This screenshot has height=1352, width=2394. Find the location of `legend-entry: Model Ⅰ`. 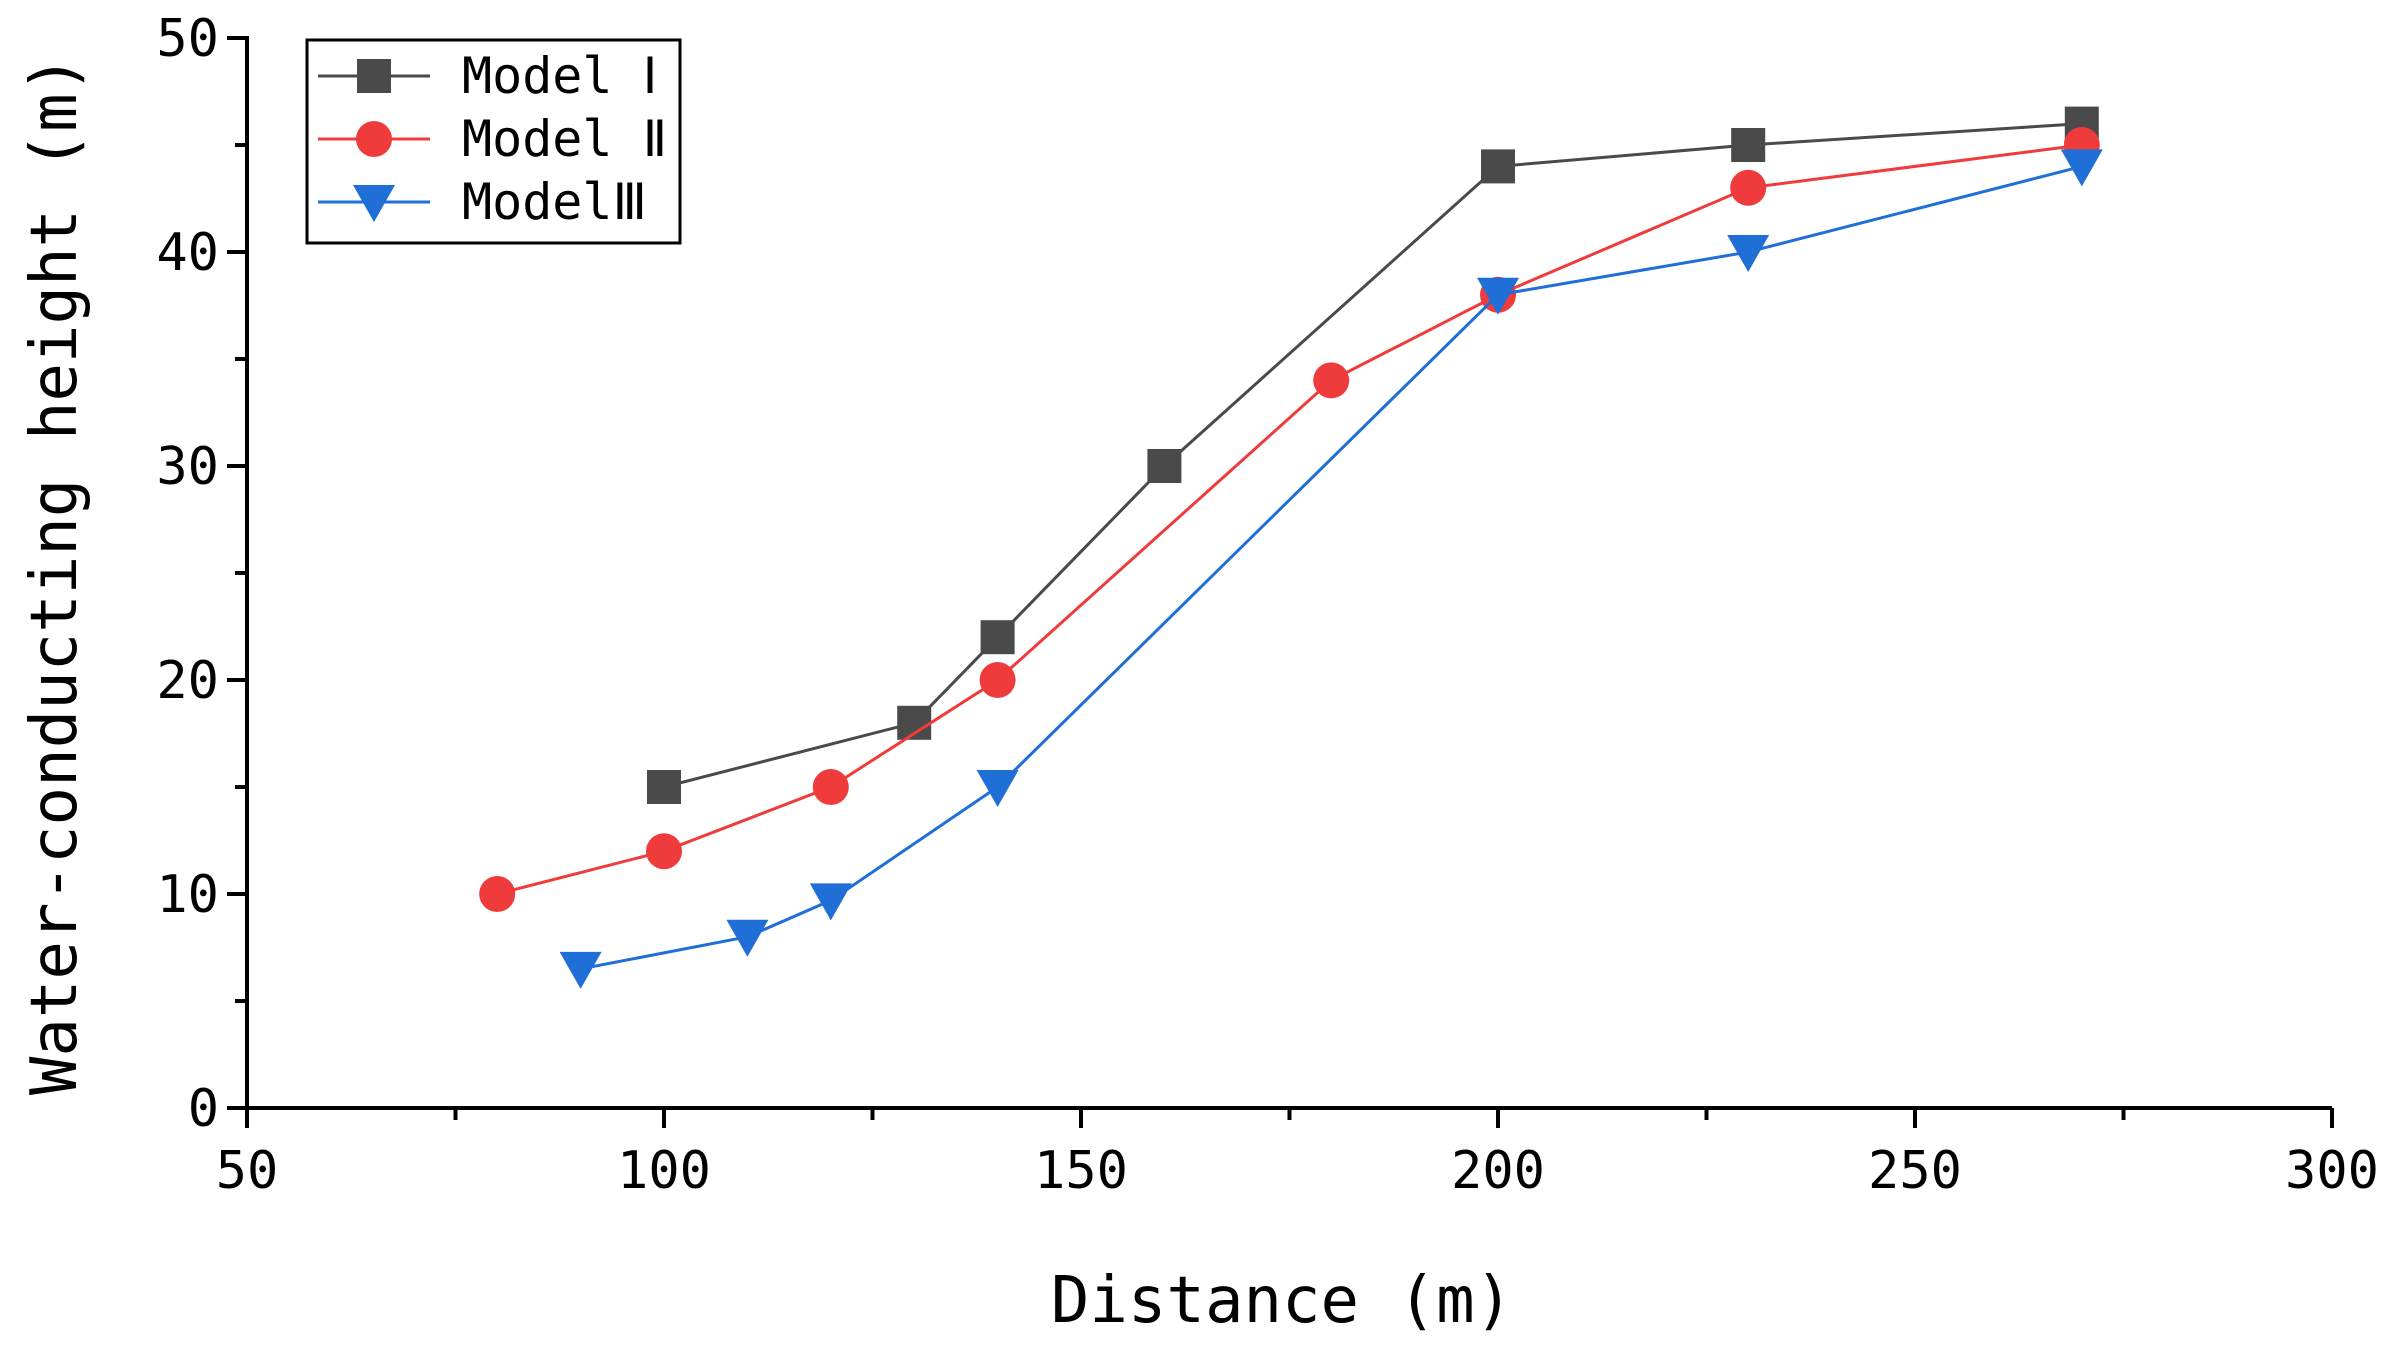

legend-entry: Model Ⅰ is located at coordinates (487, 76).